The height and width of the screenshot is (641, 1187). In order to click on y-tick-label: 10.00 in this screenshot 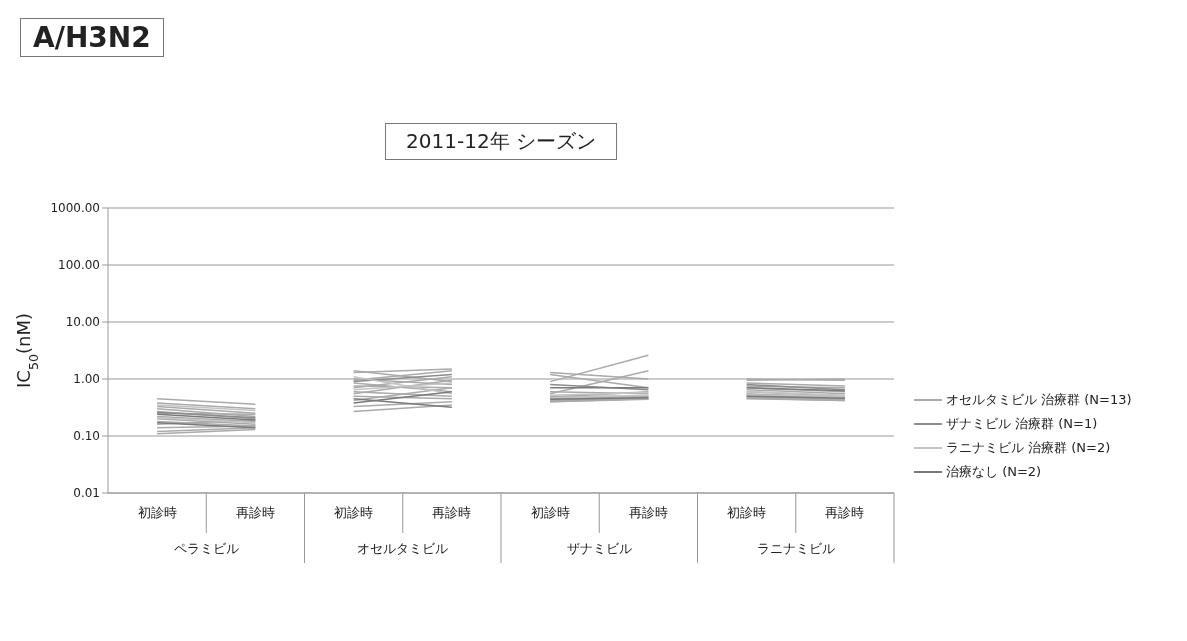, I will do `click(82, 322)`.